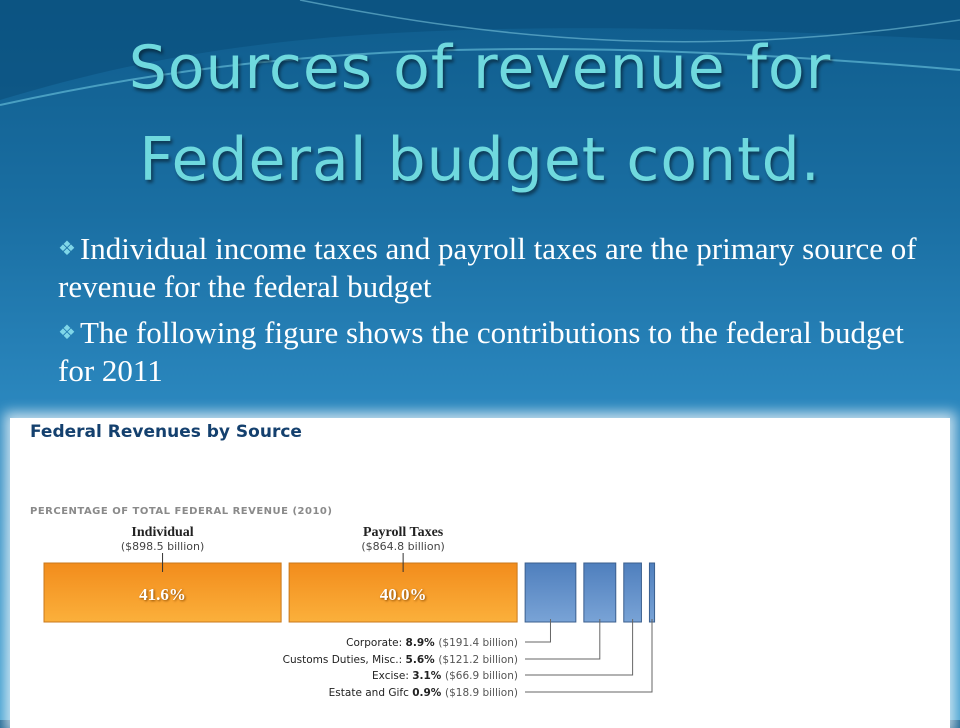  I want to click on bar-excise, so click(632, 592).